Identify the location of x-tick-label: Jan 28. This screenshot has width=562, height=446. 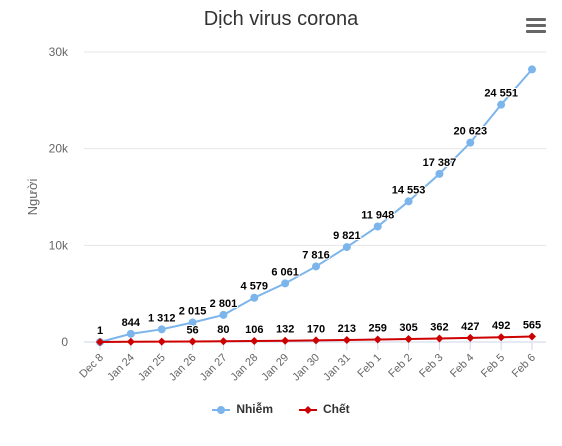
(245, 368).